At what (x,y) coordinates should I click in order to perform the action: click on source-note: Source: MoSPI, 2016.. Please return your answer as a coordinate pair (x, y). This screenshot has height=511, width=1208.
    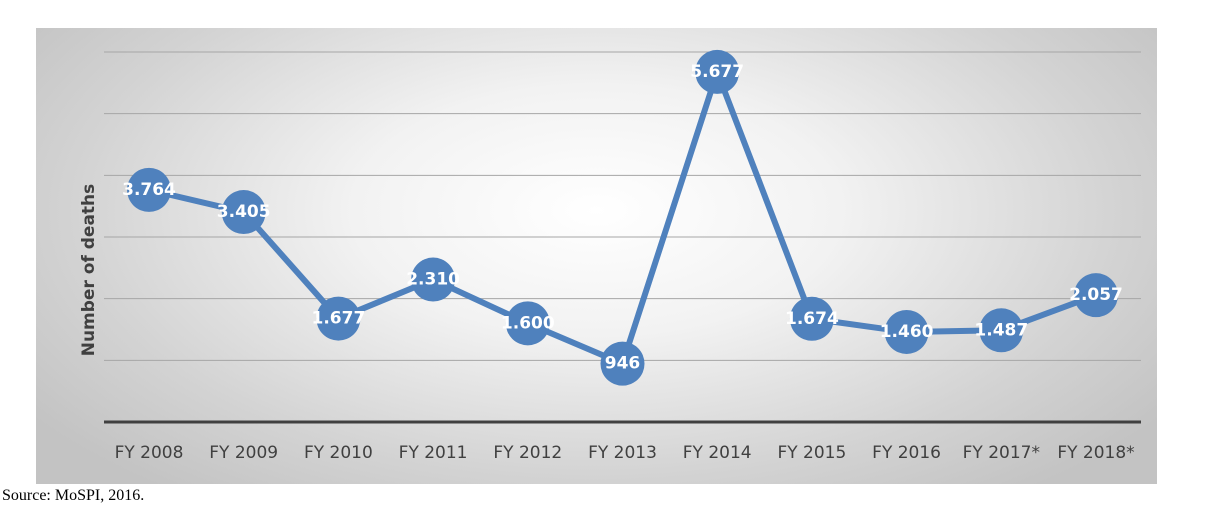
    Looking at the image, I should click on (73, 495).